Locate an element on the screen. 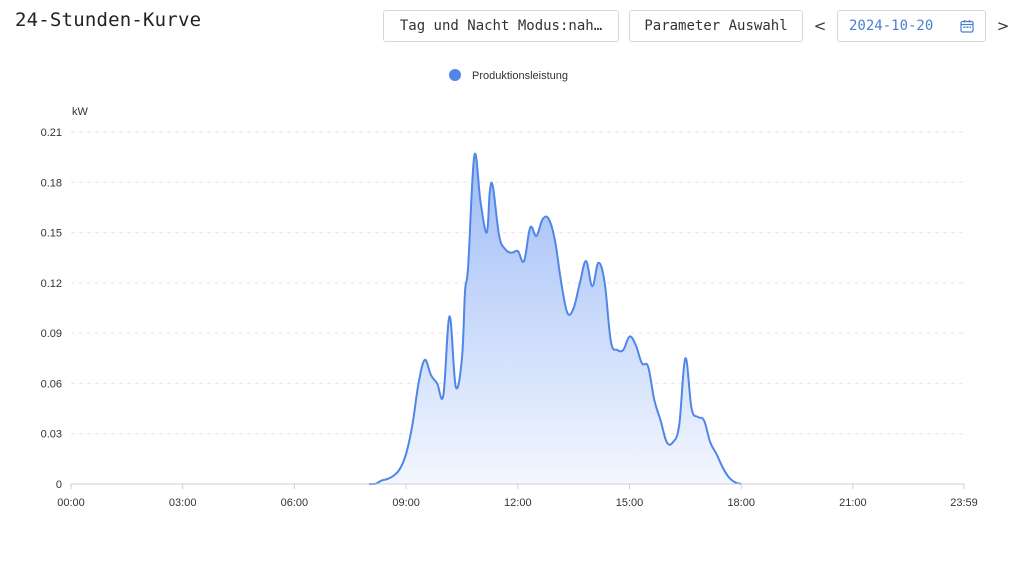  date-value: 2024-10-20 is located at coordinates (891, 26).